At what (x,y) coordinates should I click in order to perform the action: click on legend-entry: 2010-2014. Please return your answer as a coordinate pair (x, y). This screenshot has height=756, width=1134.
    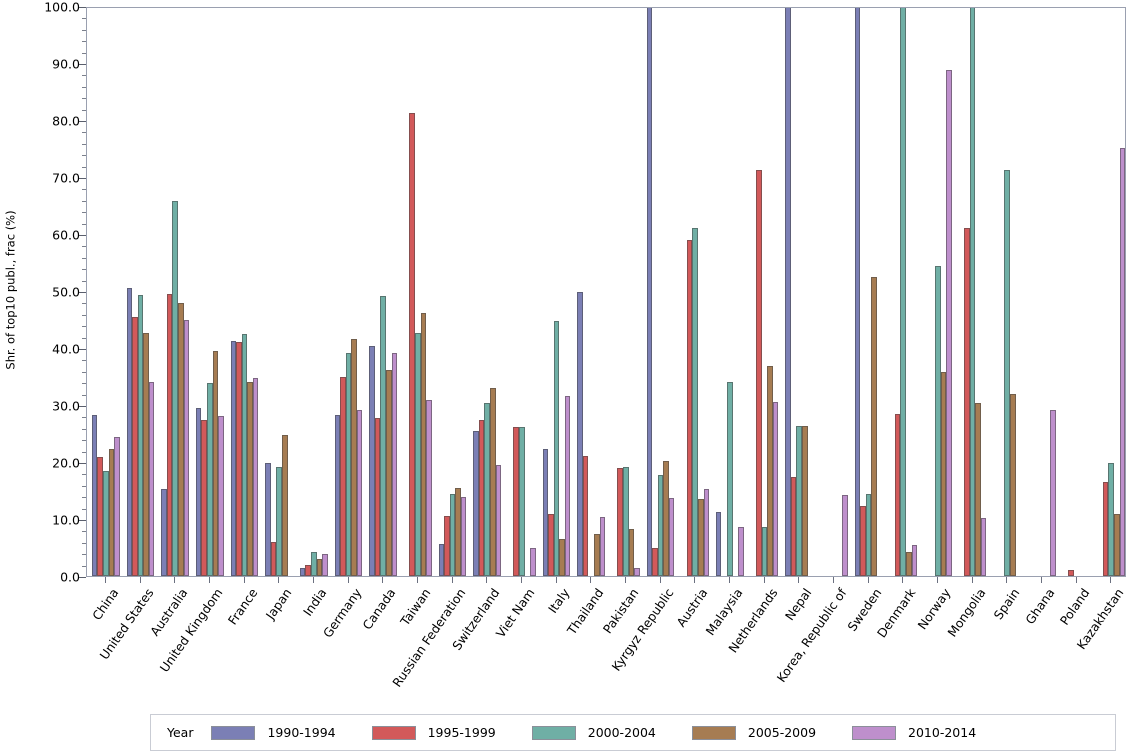
    Looking at the image, I should click on (914, 732).